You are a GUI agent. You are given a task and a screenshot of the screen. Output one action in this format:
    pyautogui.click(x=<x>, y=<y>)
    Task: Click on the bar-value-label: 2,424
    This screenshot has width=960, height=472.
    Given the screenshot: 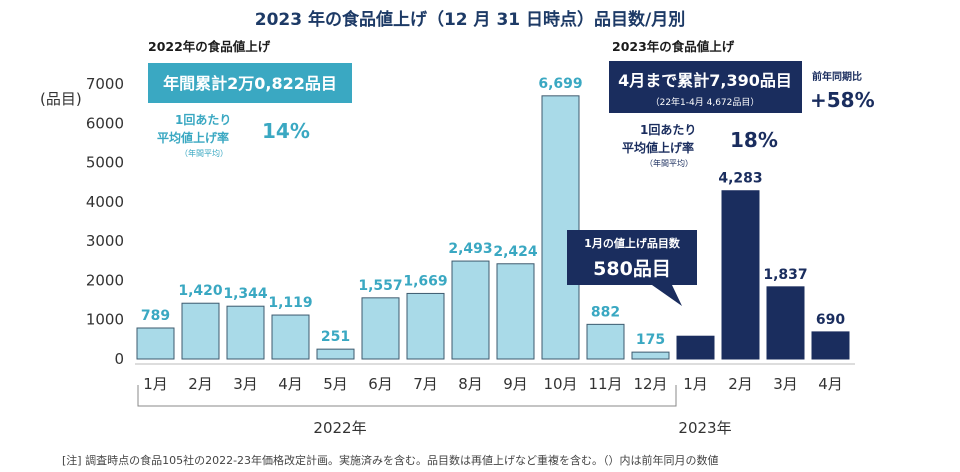 What is the action you would take?
    pyautogui.click(x=515, y=252)
    